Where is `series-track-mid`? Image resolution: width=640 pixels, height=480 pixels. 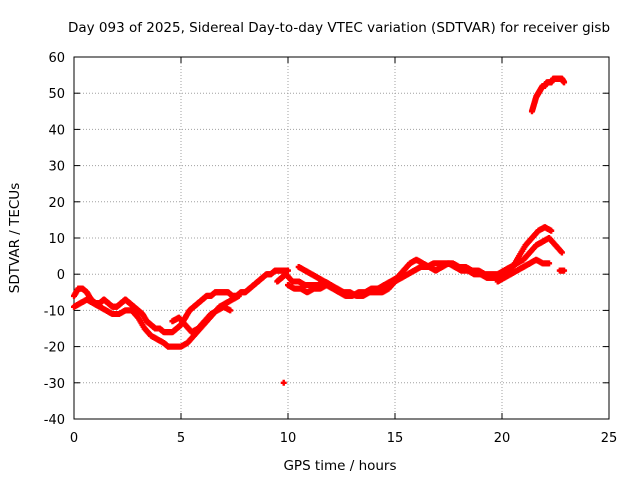 series-track-mid is located at coordinates (201, 319).